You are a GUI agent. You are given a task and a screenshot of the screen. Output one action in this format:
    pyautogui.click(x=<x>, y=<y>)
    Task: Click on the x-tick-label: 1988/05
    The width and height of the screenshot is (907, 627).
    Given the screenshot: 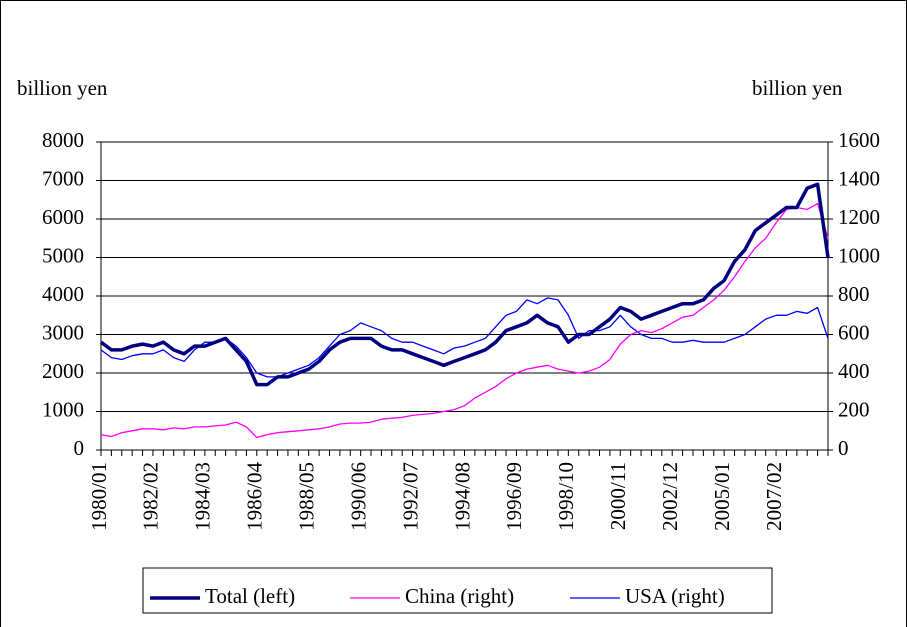 What is the action you would take?
    pyautogui.click(x=307, y=496)
    